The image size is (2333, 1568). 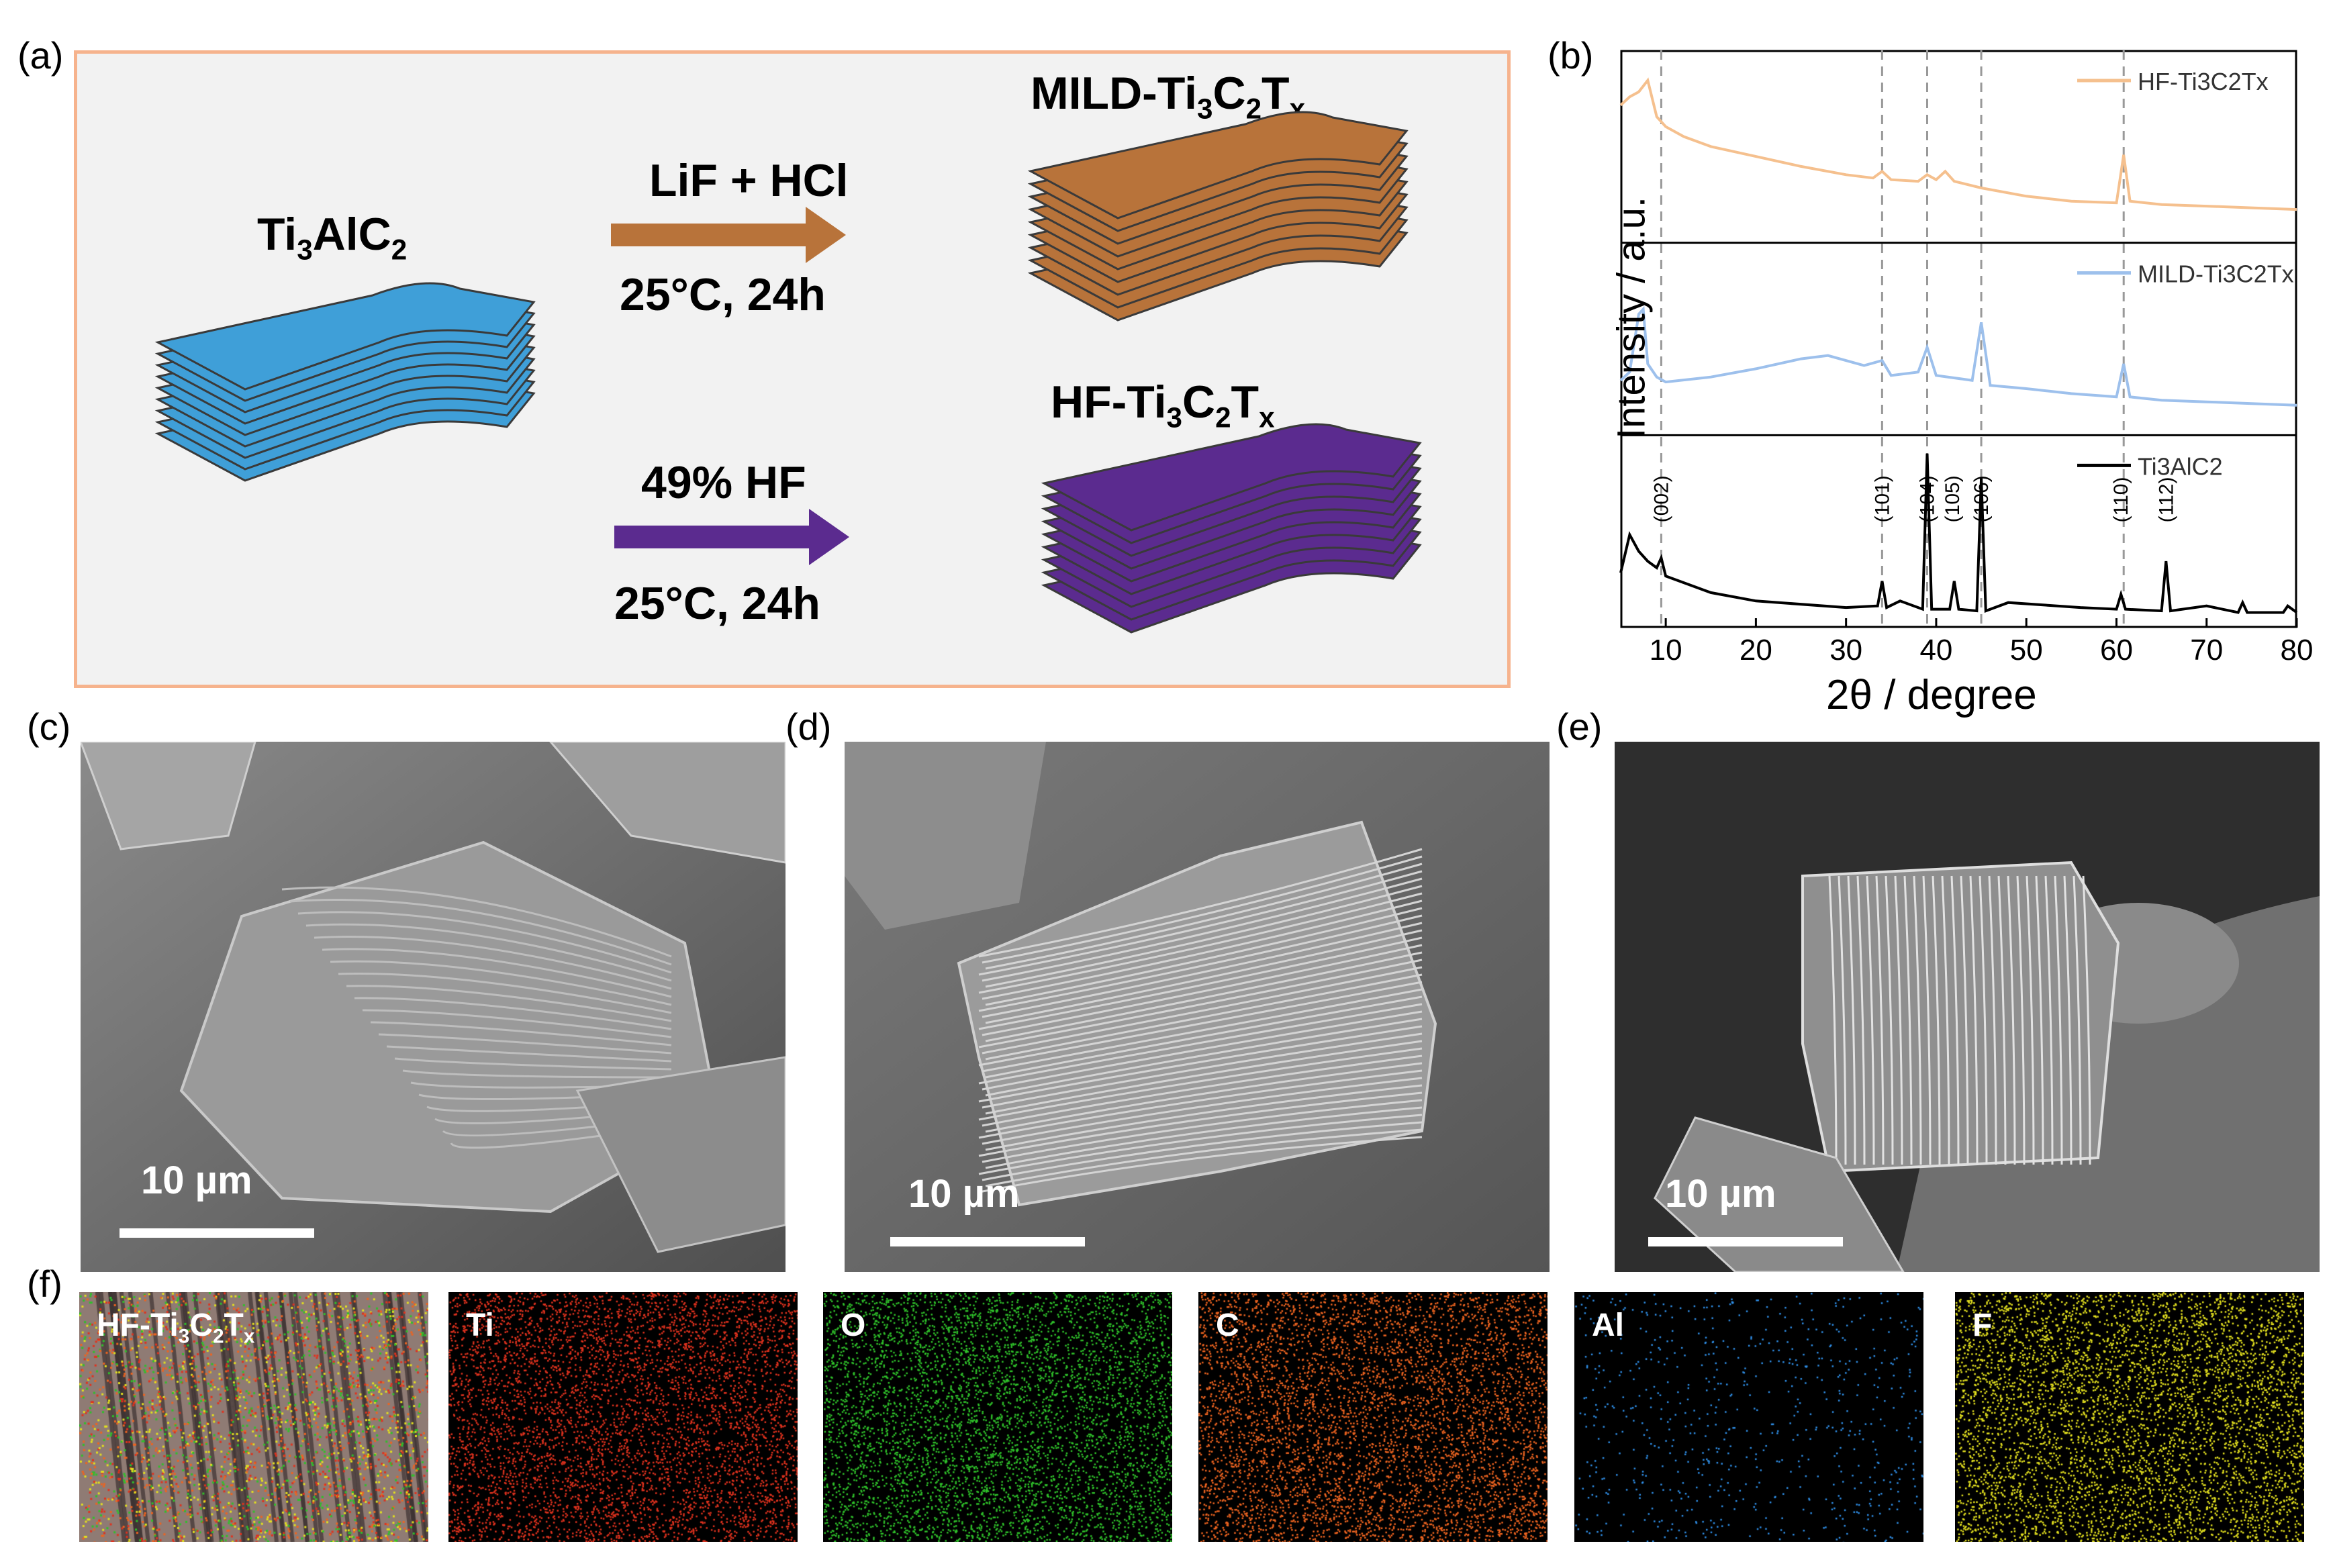 What do you see at coordinates (1981, 499) in the screenshot?
I see `xrd-peak-label: (106)` at bounding box center [1981, 499].